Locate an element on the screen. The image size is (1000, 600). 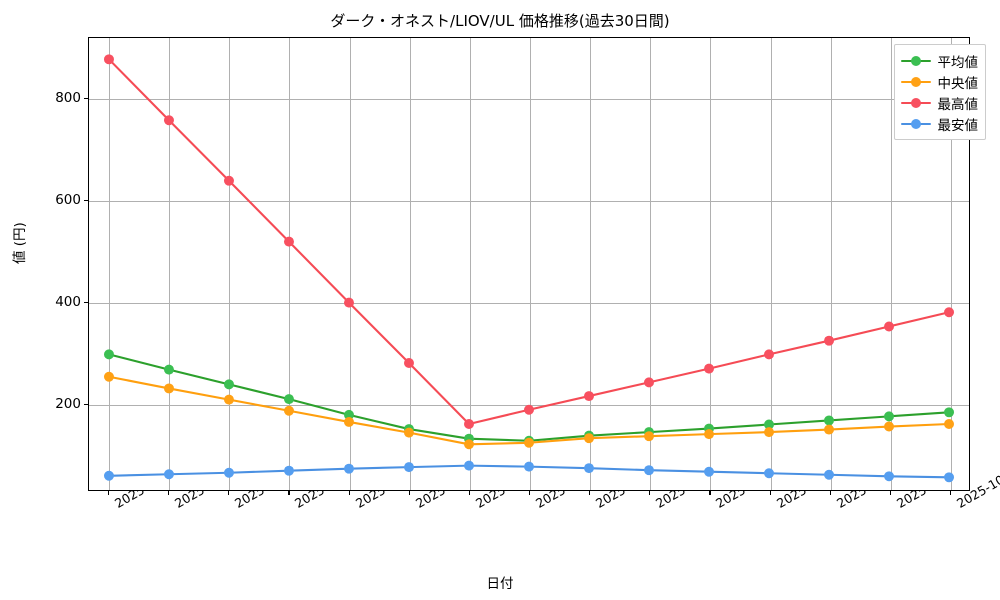
legend-item: 最安値 is located at coordinates (939, 123).